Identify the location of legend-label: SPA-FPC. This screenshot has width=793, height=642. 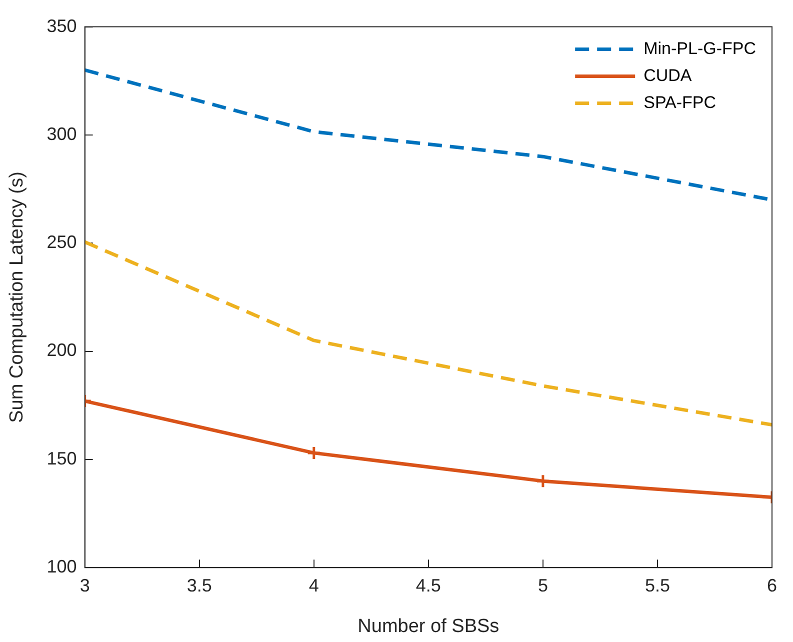
(680, 102).